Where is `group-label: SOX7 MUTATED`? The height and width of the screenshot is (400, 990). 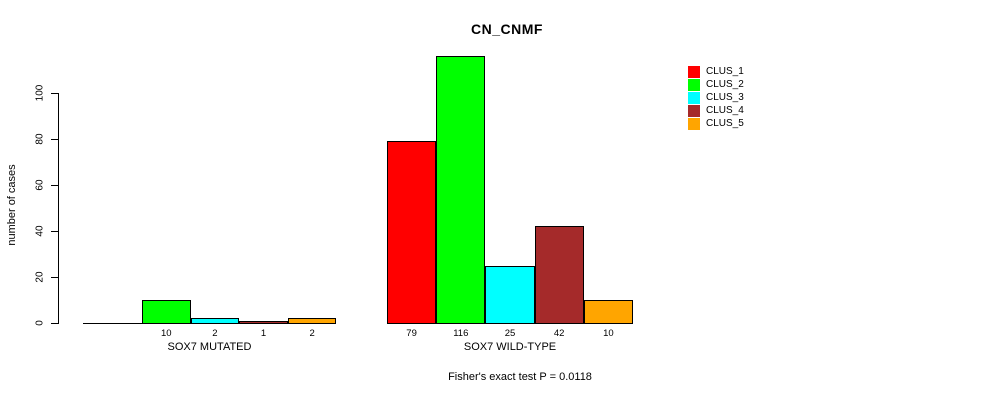
group-label: SOX7 MUTATED is located at coordinates (209, 347).